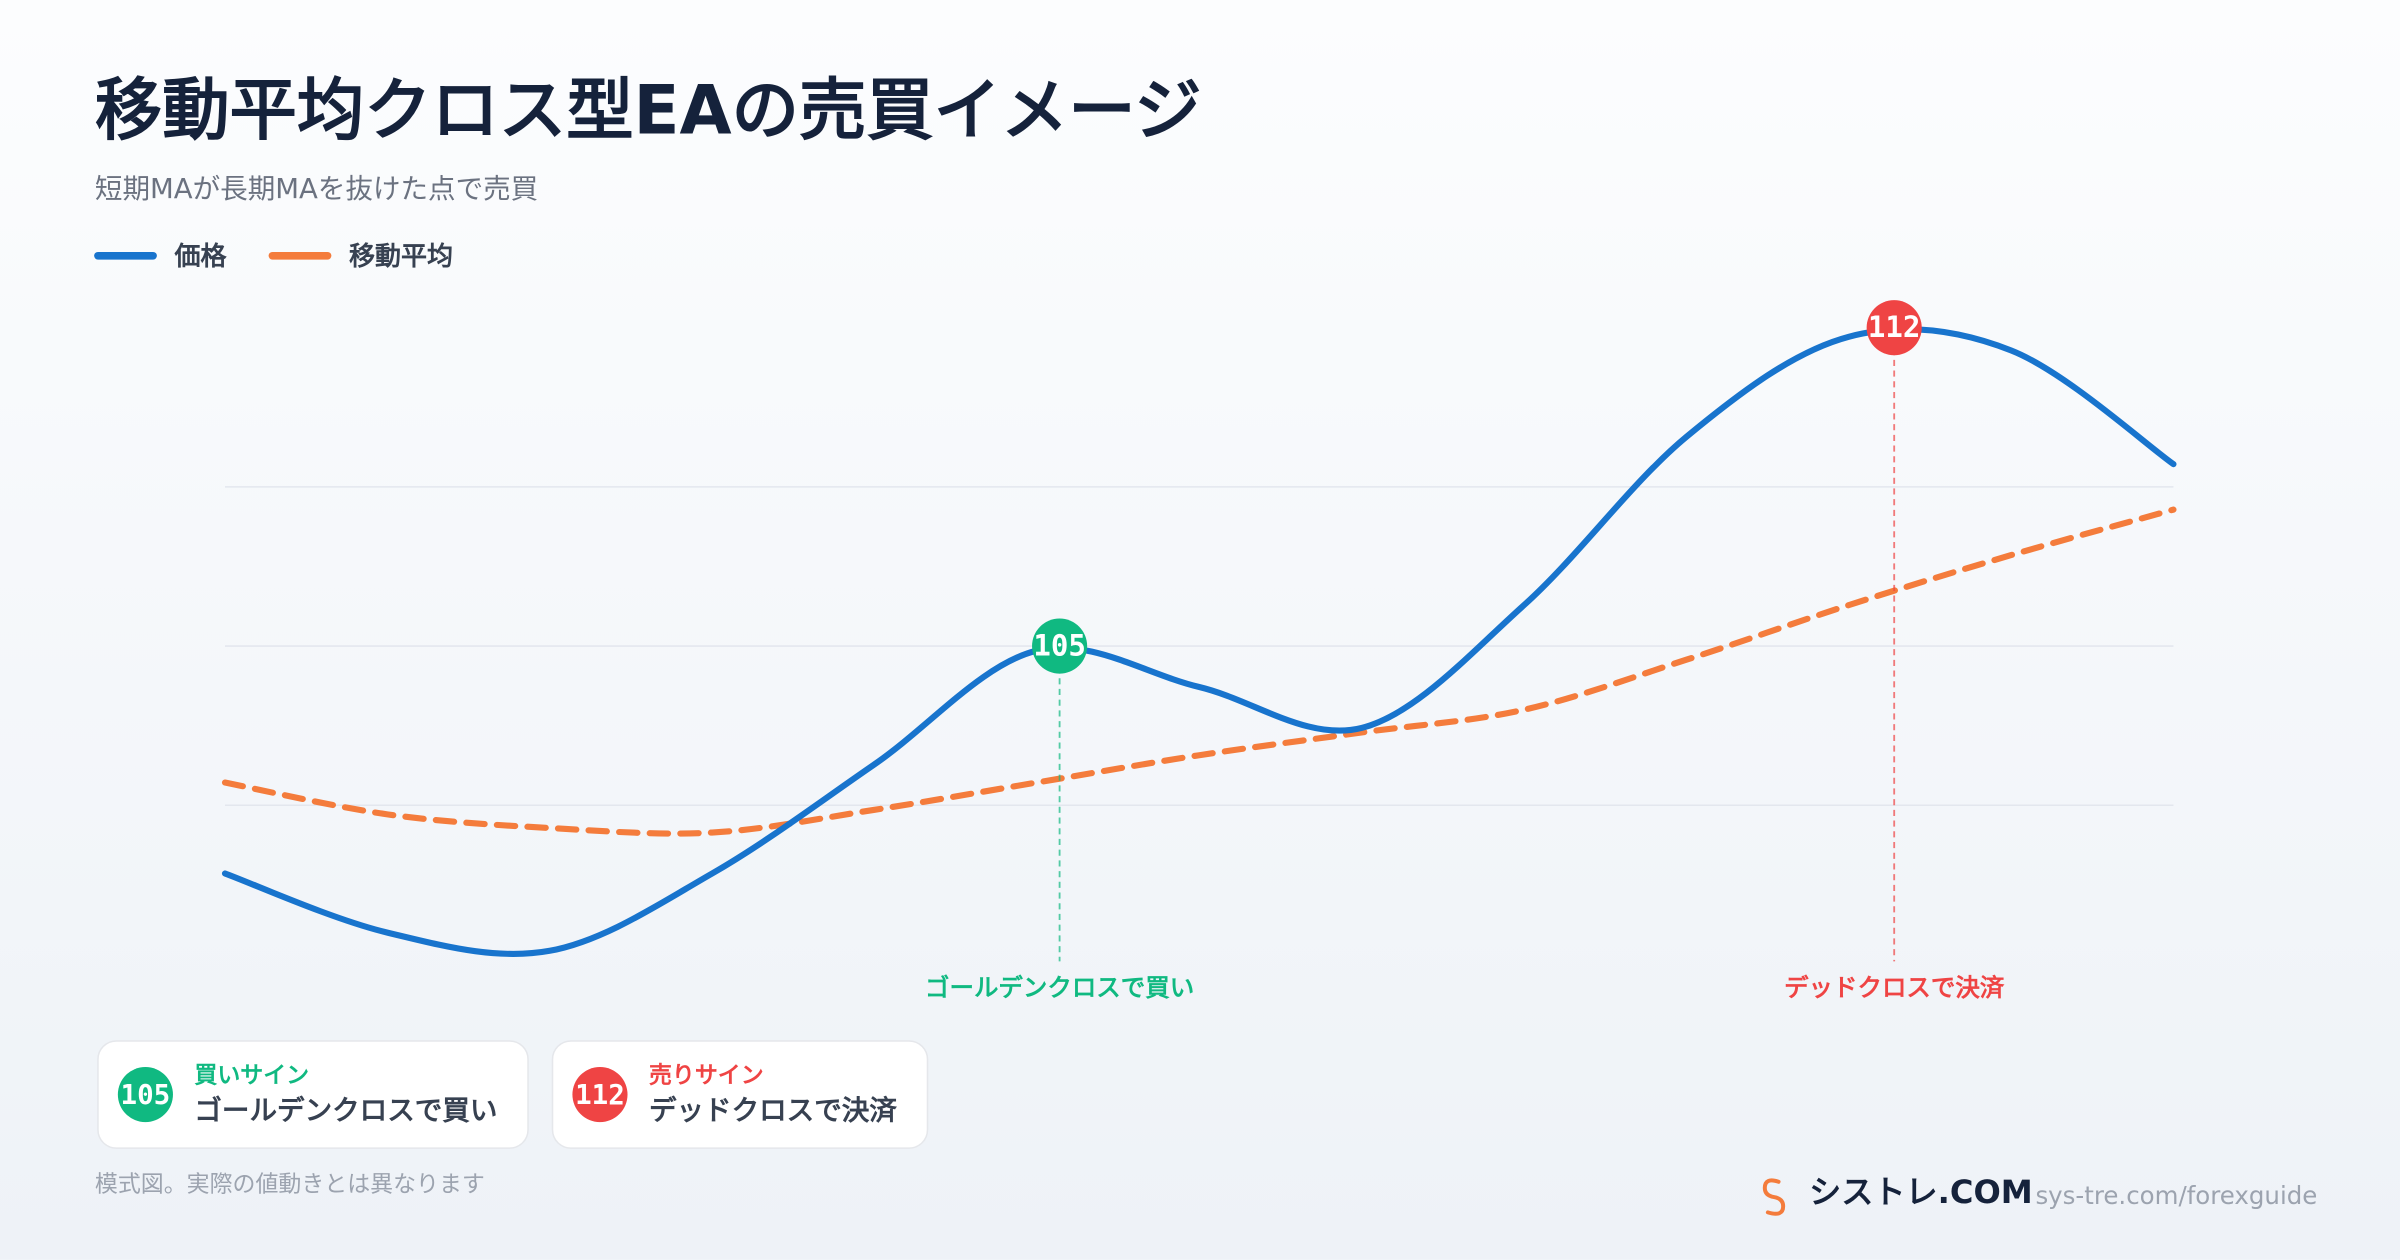  Describe the element at coordinates (1774, 1197) in the screenshot. I see `logo` at that location.